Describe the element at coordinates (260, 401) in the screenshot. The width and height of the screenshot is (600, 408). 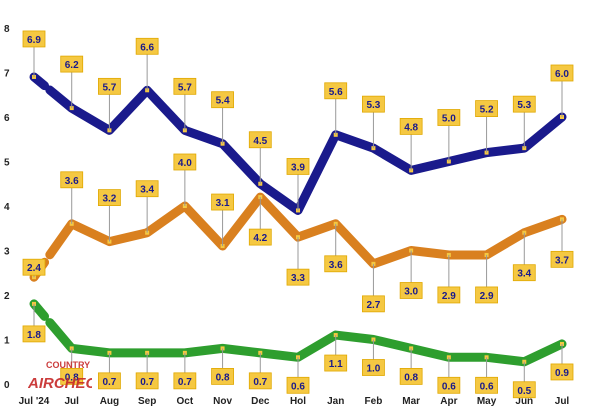
I see `x-tick-label: Dec` at that location.